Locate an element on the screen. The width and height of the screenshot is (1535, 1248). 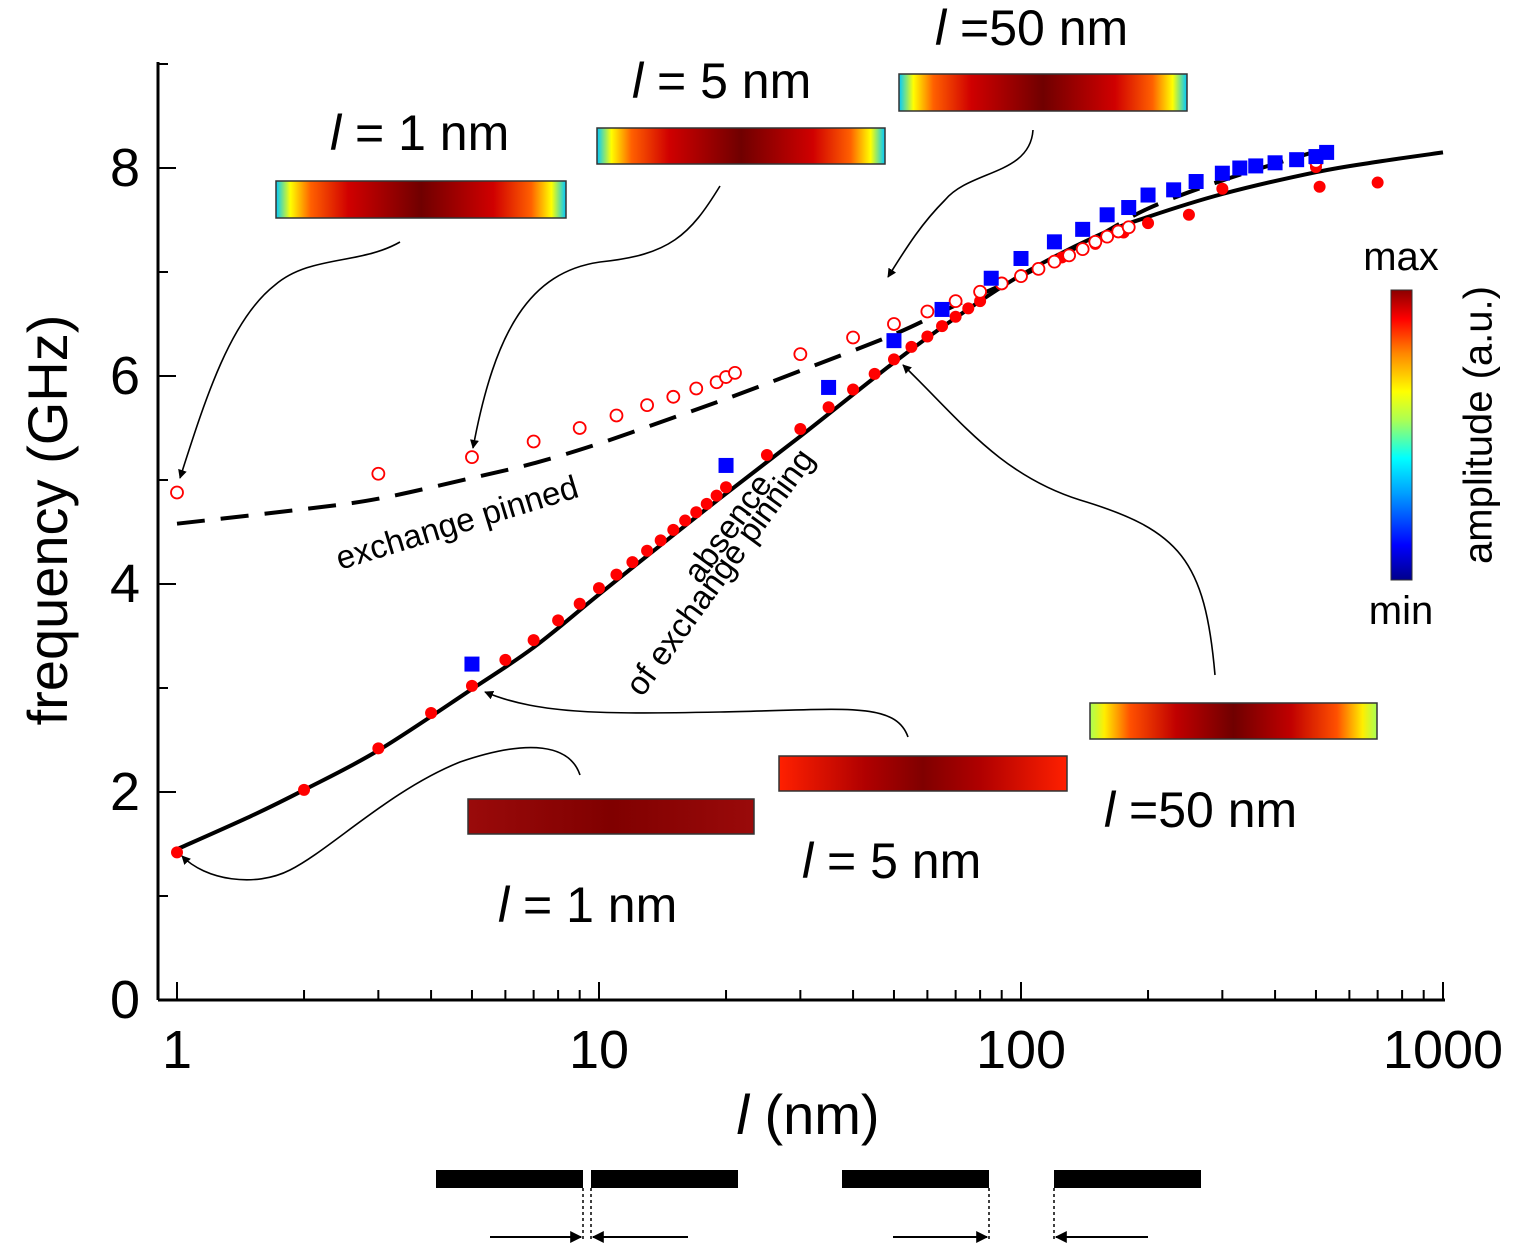
y-tick-label: 4 is located at coordinates (125, 584).